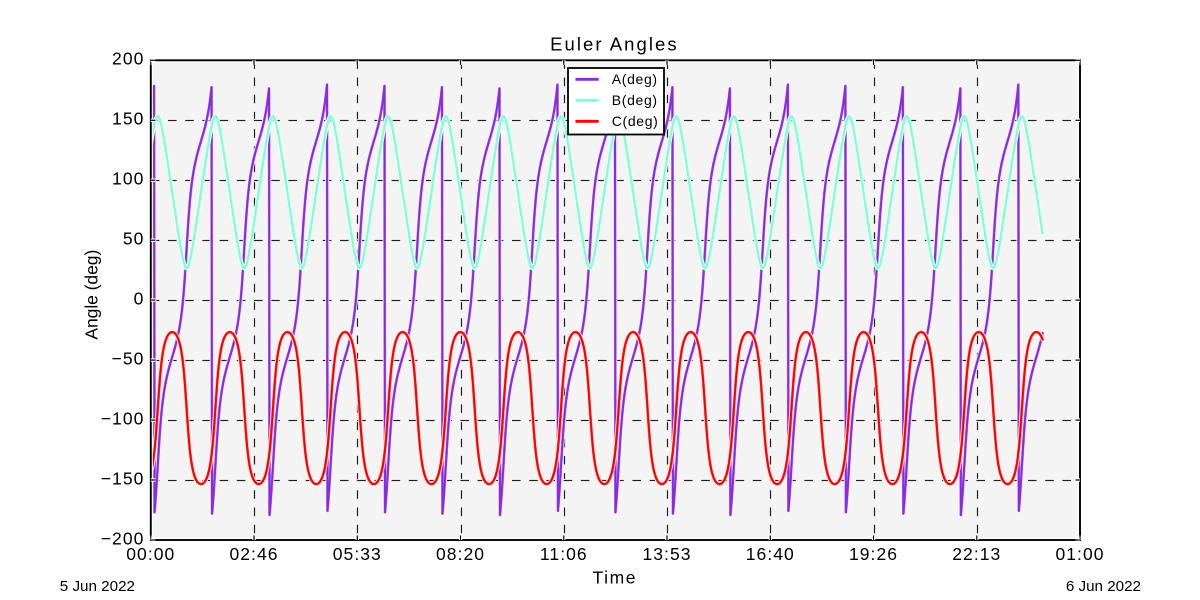 Image resolution: width=1200 pixels, height=600 pixels. Describe the element at coordinates (97, 586) in the screenshot. I see `svg-text: 5 Jun 2022` at that location.